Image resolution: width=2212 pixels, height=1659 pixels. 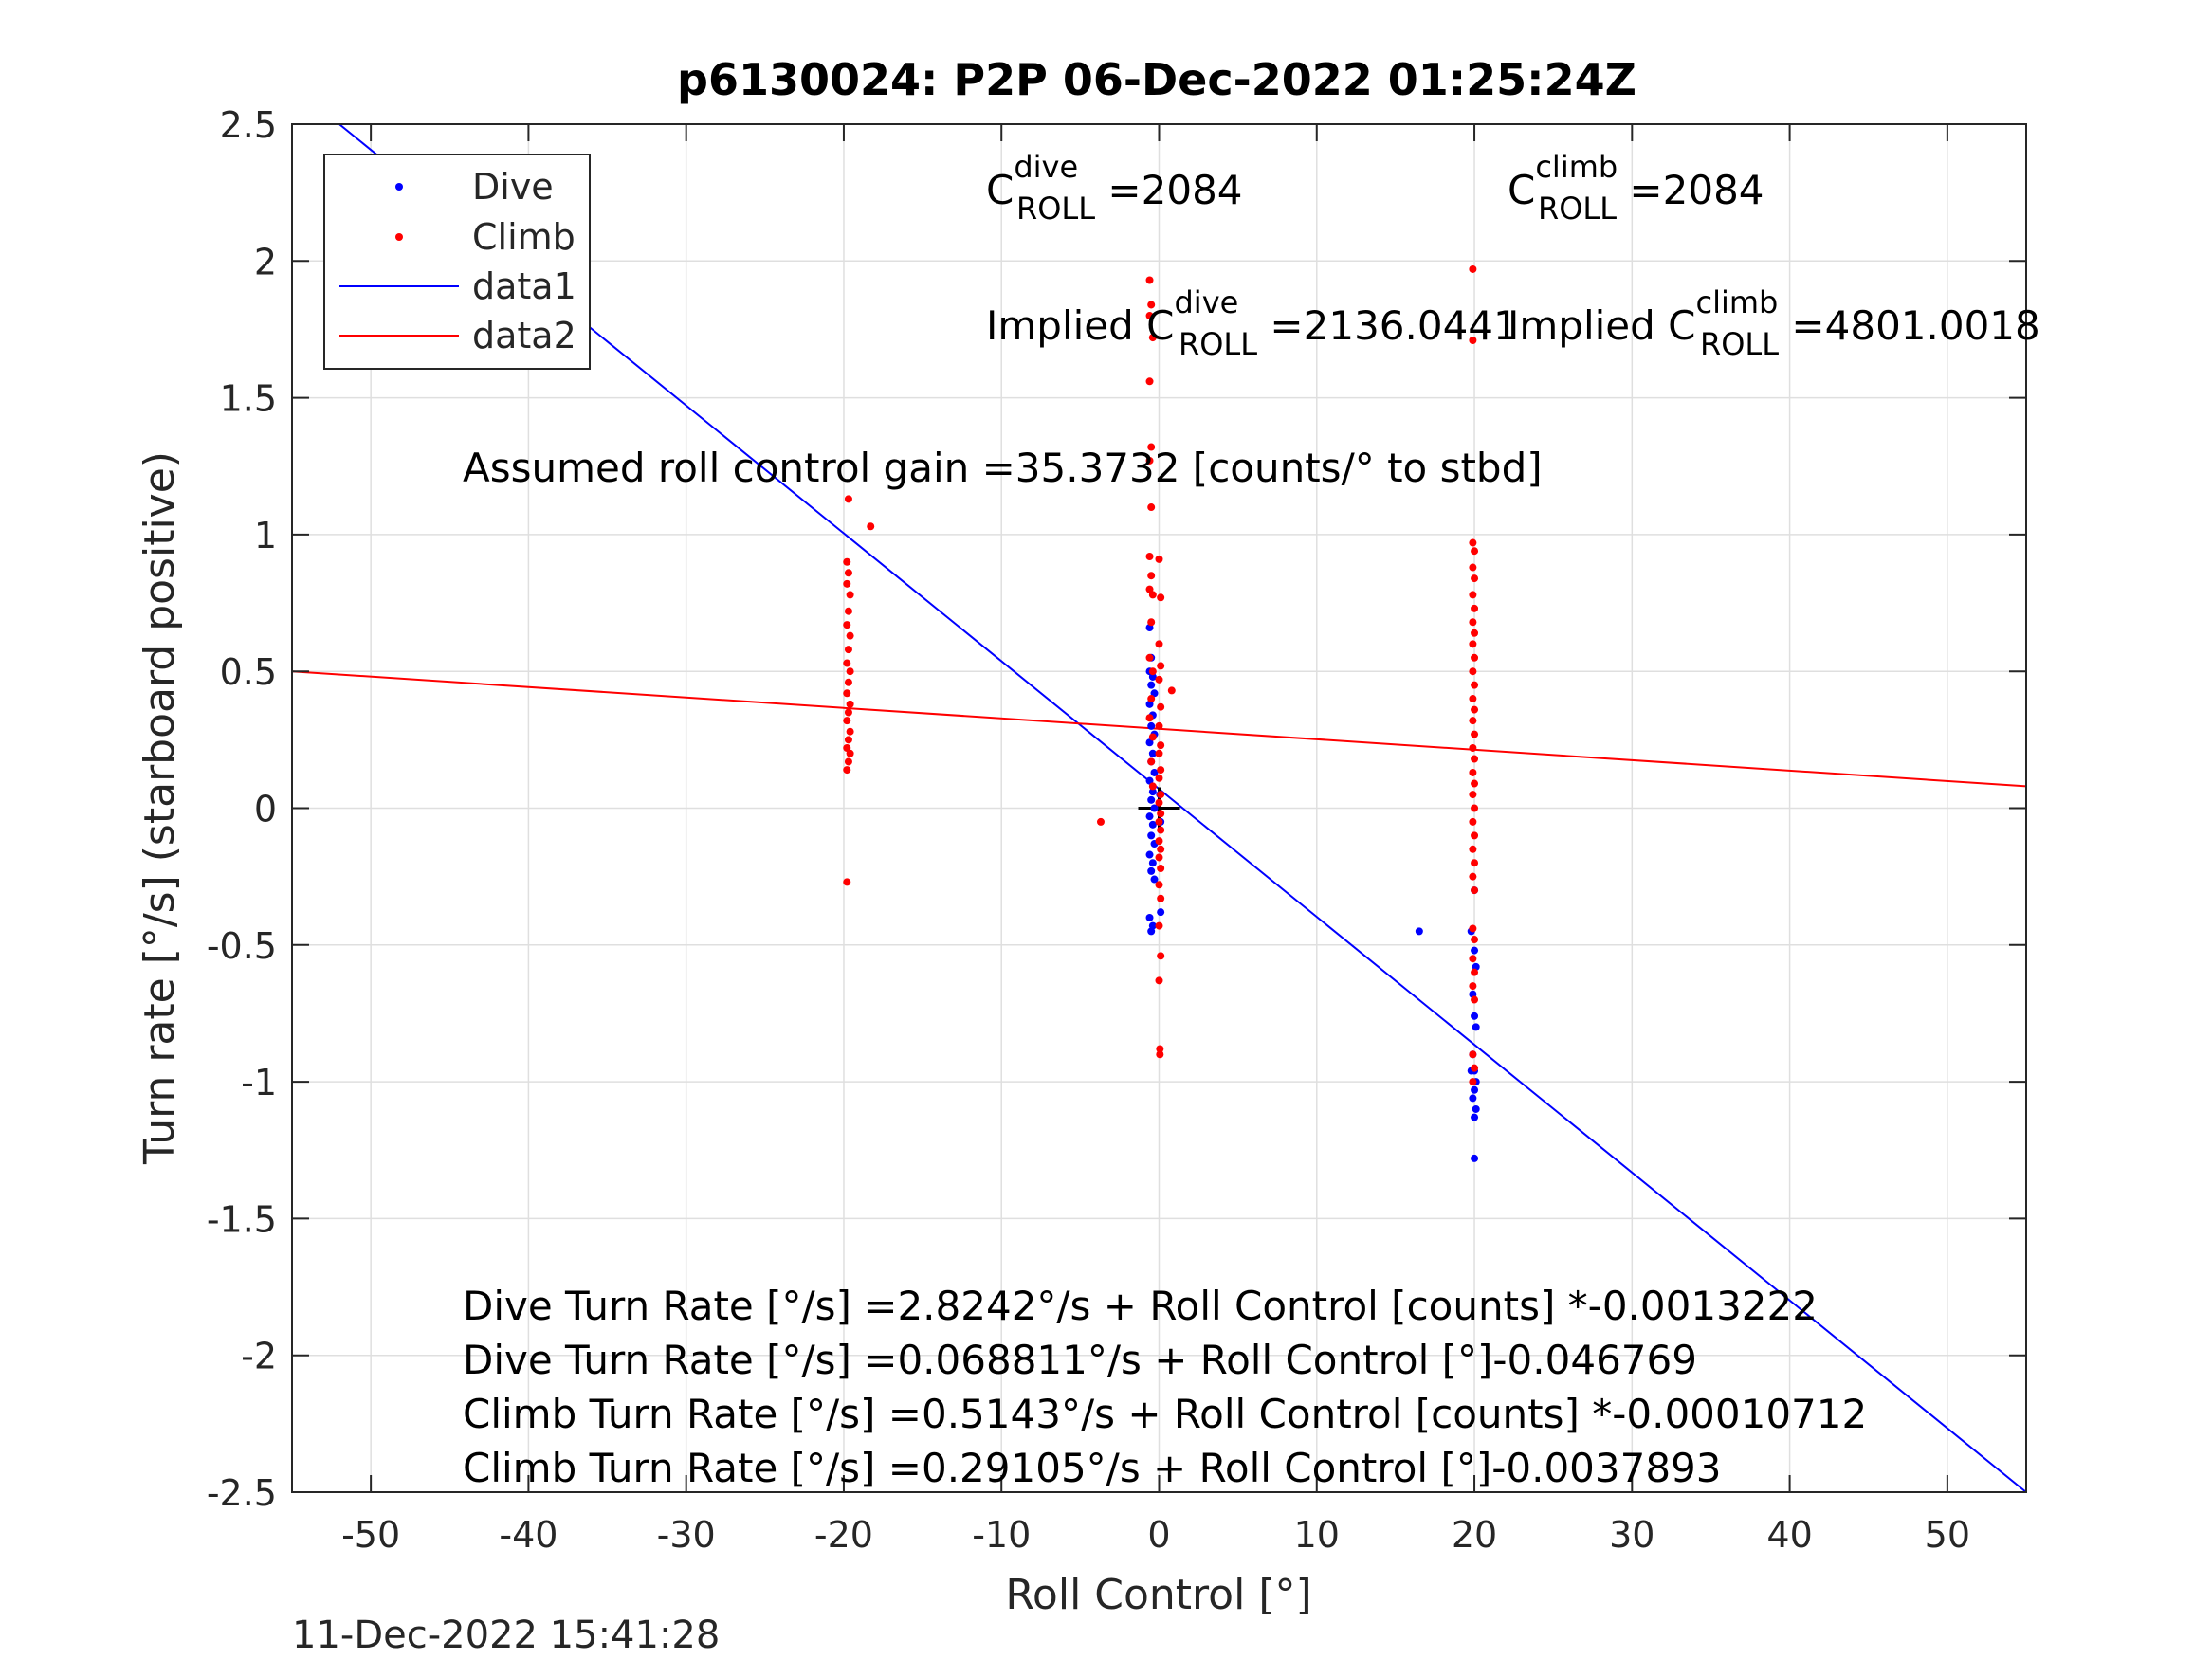 I want to click on x-axis-label: Roll Control [°], so click(x=1158, y=1595).